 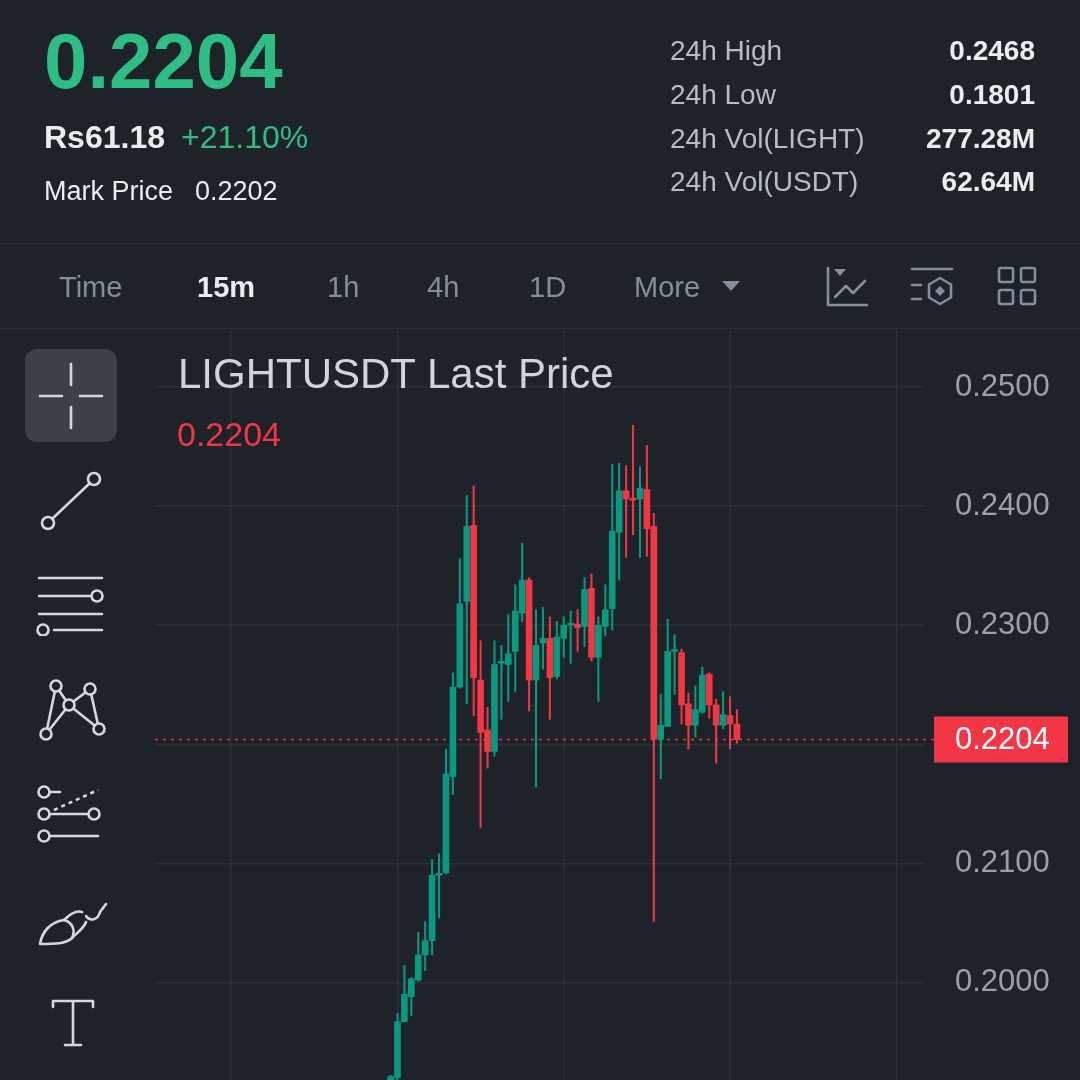 I want to click on text: 24h Vol(USDT), so click(x=764, y=182).